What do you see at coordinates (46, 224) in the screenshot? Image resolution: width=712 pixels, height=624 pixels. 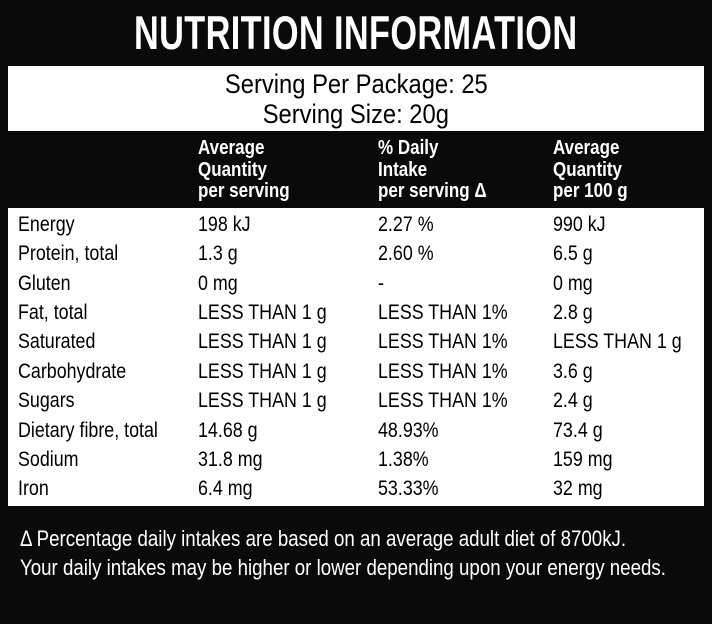 I see `nutrient-name: Energy` at bounding box center [46, 224].